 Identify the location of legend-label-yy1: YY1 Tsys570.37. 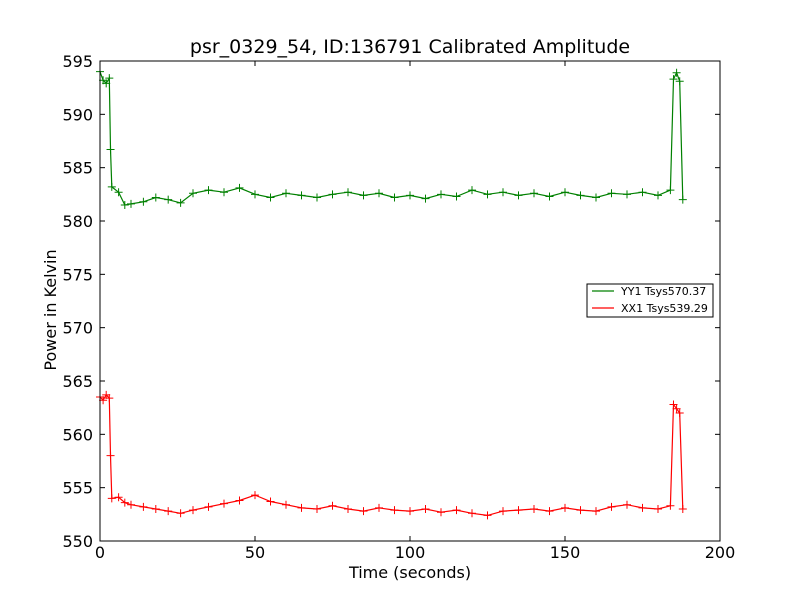
(663, 291).